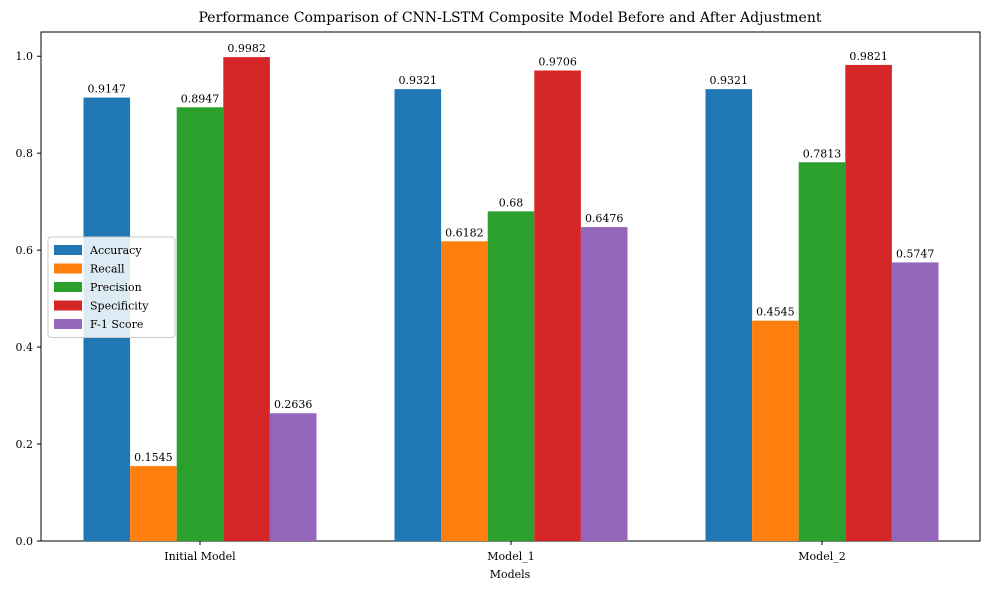  I want to click on bar-value-label: 0.9821, so click(868, 56).